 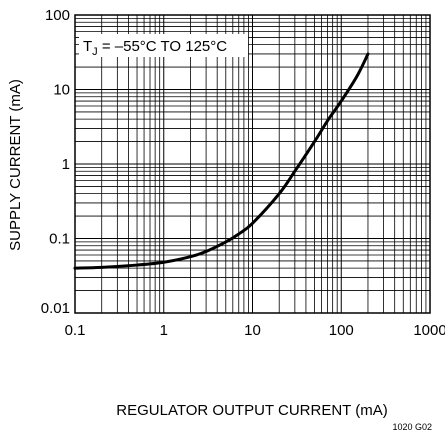 I want to click on y-tick-label: 0.1, so click(x=59, y=239).